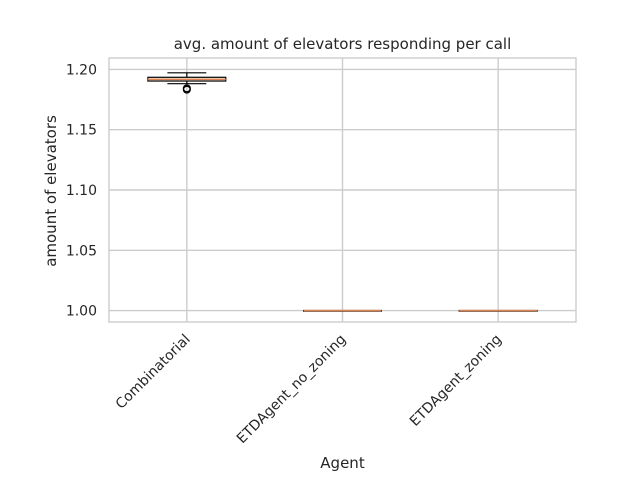 This screenshot has width=640, height=480. I want to click on outlier-point, so click(186, 89).